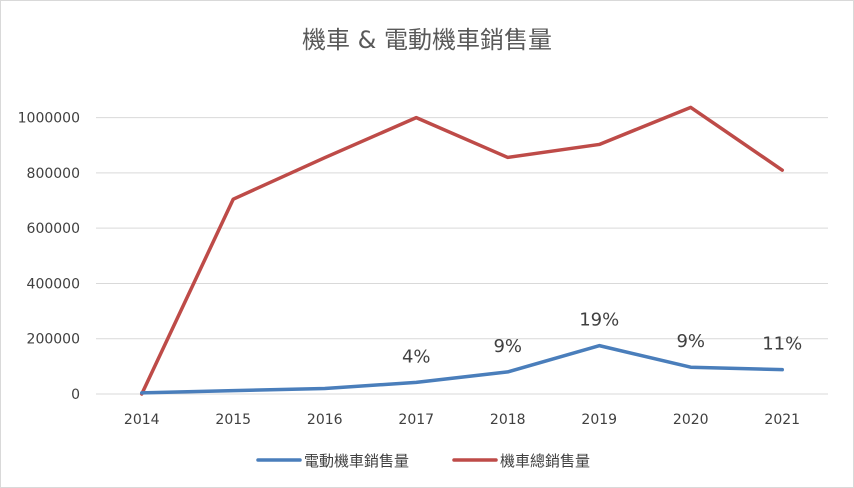  I want to click on x-tick-label: 2016, so click(325, 420).